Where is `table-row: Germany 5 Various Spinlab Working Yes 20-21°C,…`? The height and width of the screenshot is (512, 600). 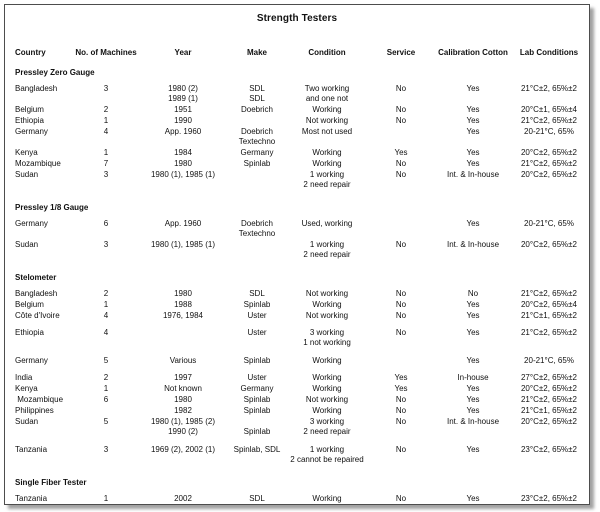 table-row: Germany 5 Various Spinlab Working Yes 20-21°C,… is located at coordinates (298, 358).